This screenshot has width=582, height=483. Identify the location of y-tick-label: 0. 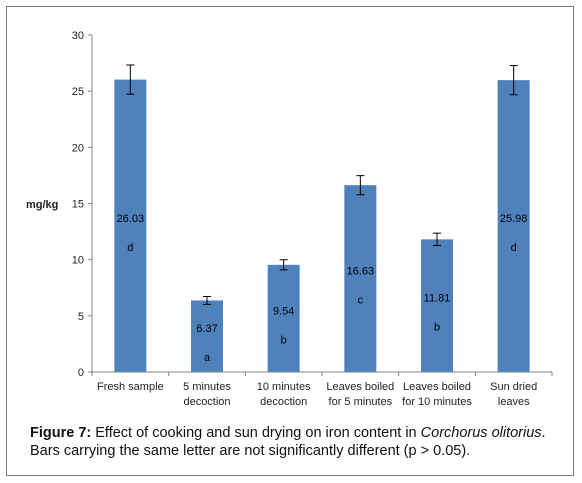
(81, 373).